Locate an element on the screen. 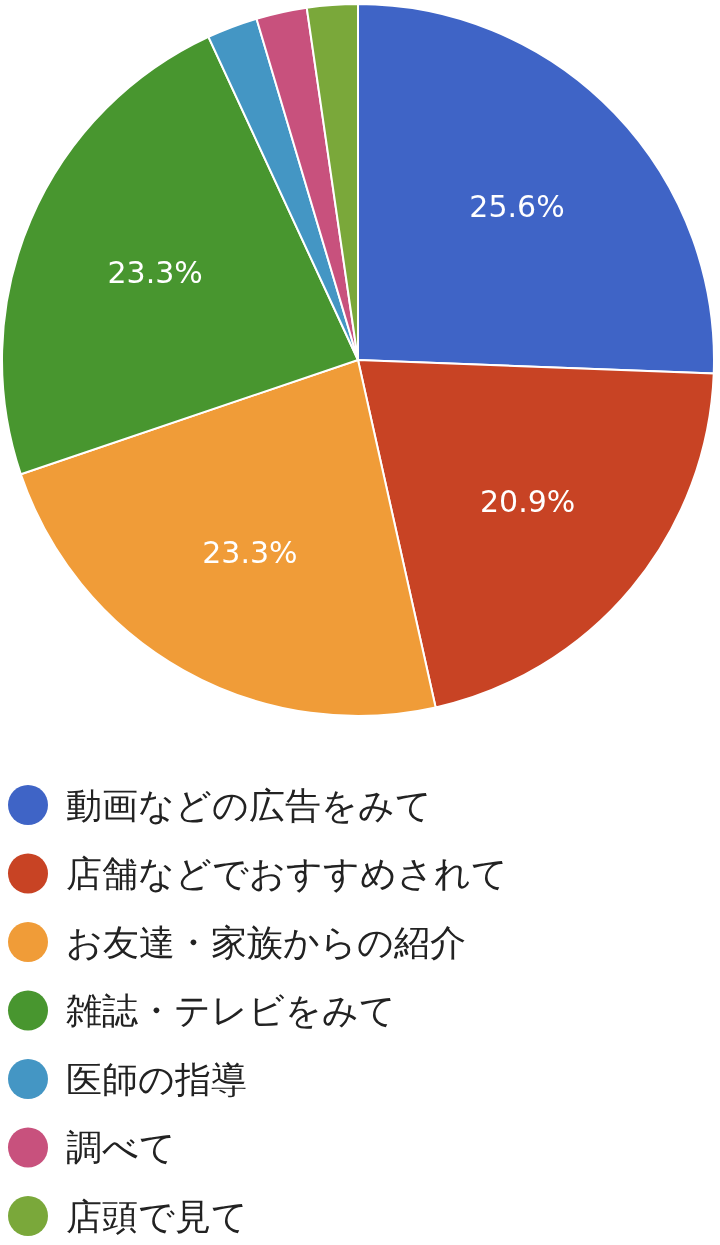 The image size is (720, 1245). legend-label: お友達・家族からの紹介 is located at coordinates (266, 942).